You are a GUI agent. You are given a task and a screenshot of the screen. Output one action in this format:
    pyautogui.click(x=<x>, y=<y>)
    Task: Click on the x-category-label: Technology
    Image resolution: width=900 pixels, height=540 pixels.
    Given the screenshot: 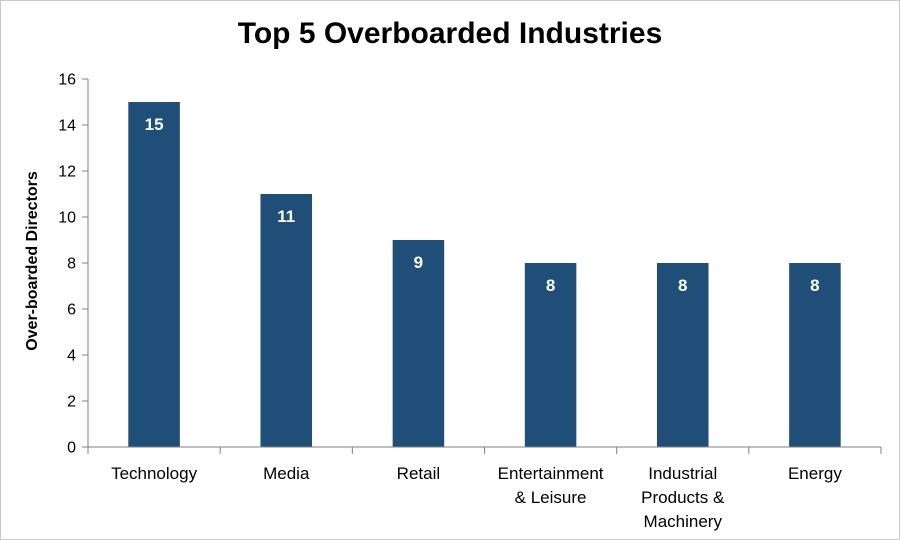 What is the action you would take?
    pyautogui.click(x=154, y=473)
    